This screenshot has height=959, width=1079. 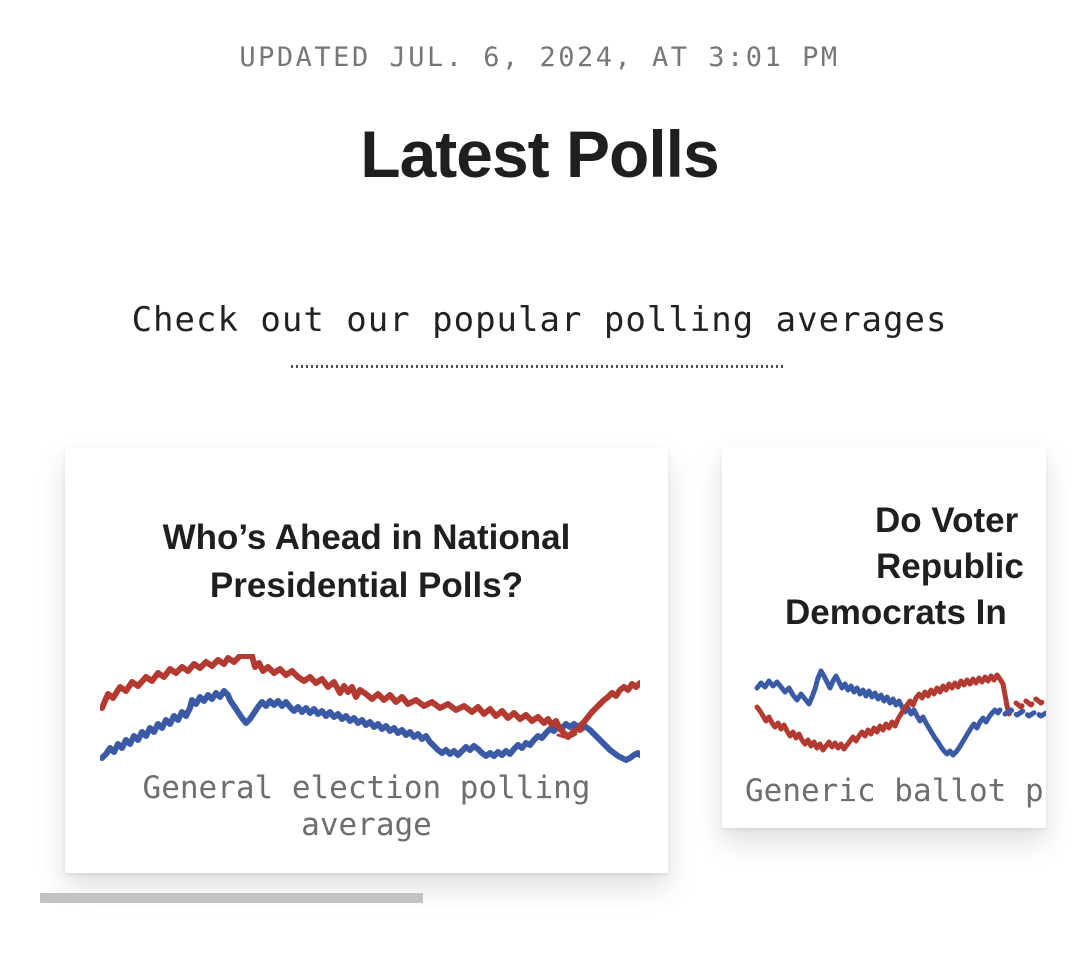 What do you see at coordinates (366, 788) in the screenshot?
I see `chart-caption-line: General election polling` at bounding box center [366, 788].